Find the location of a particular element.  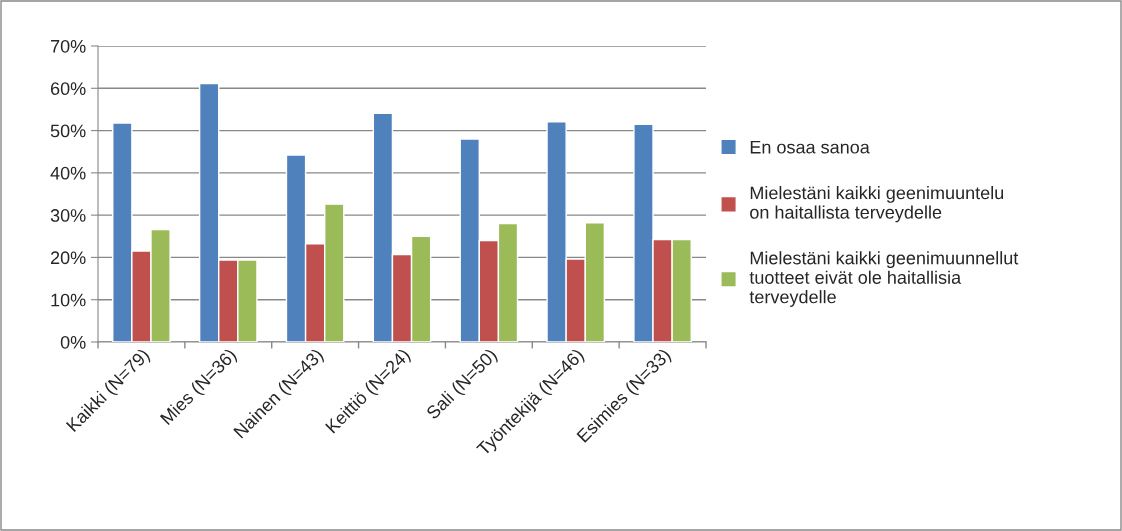

y-tick-label: 70% is located at coordinates (68, 46).